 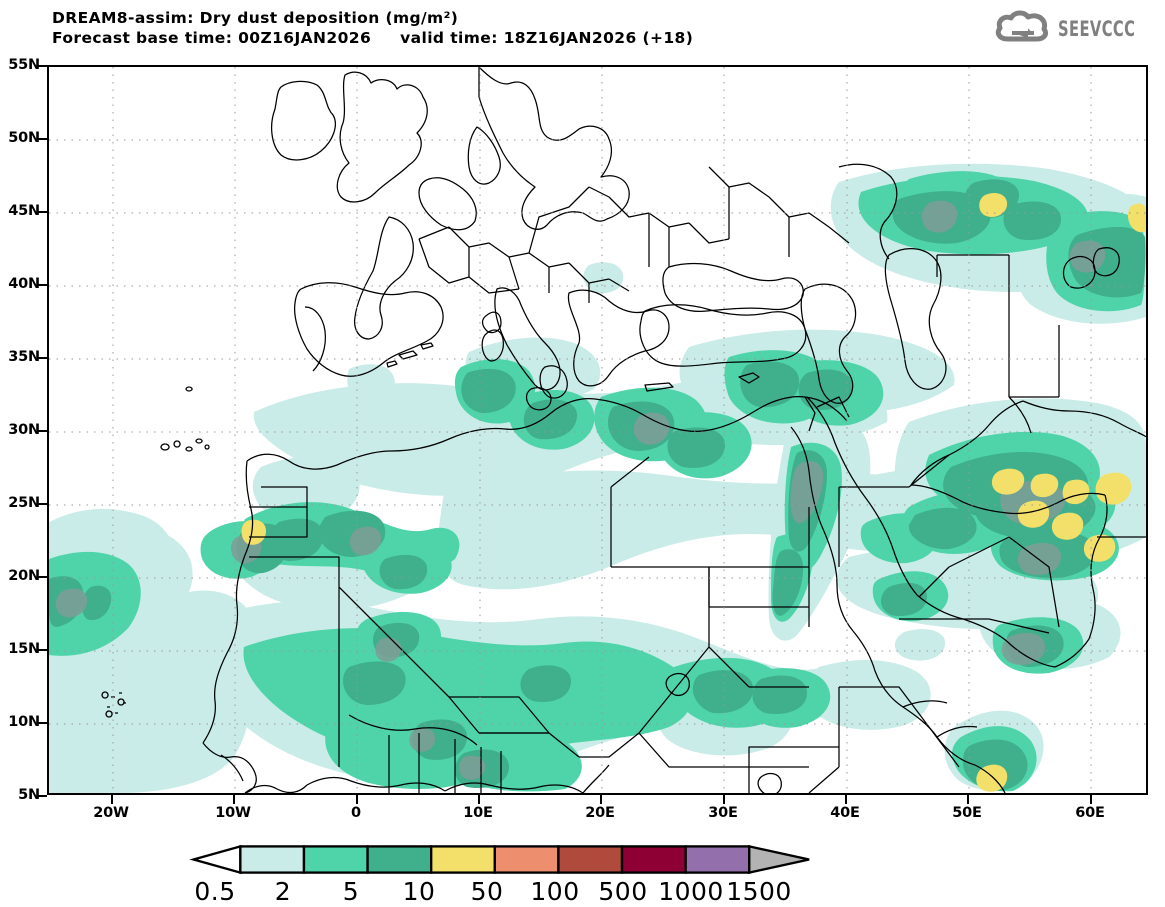 What do you see at coordinates (24, 357) in the screenshot?
I see `y-tick-label-35N: 35N` at bounding box center [24, 357].